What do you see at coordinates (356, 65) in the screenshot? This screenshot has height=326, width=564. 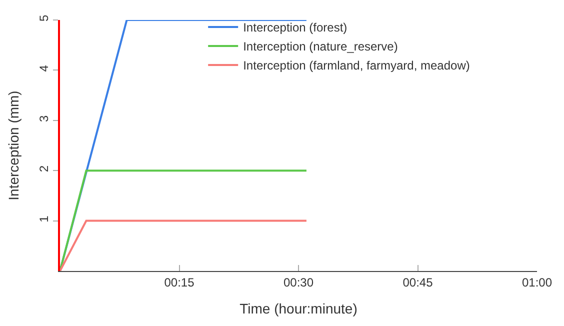 I see `legend-label: Interception (farmland, farmyard, meadow)` at bounding box center [356, 65].